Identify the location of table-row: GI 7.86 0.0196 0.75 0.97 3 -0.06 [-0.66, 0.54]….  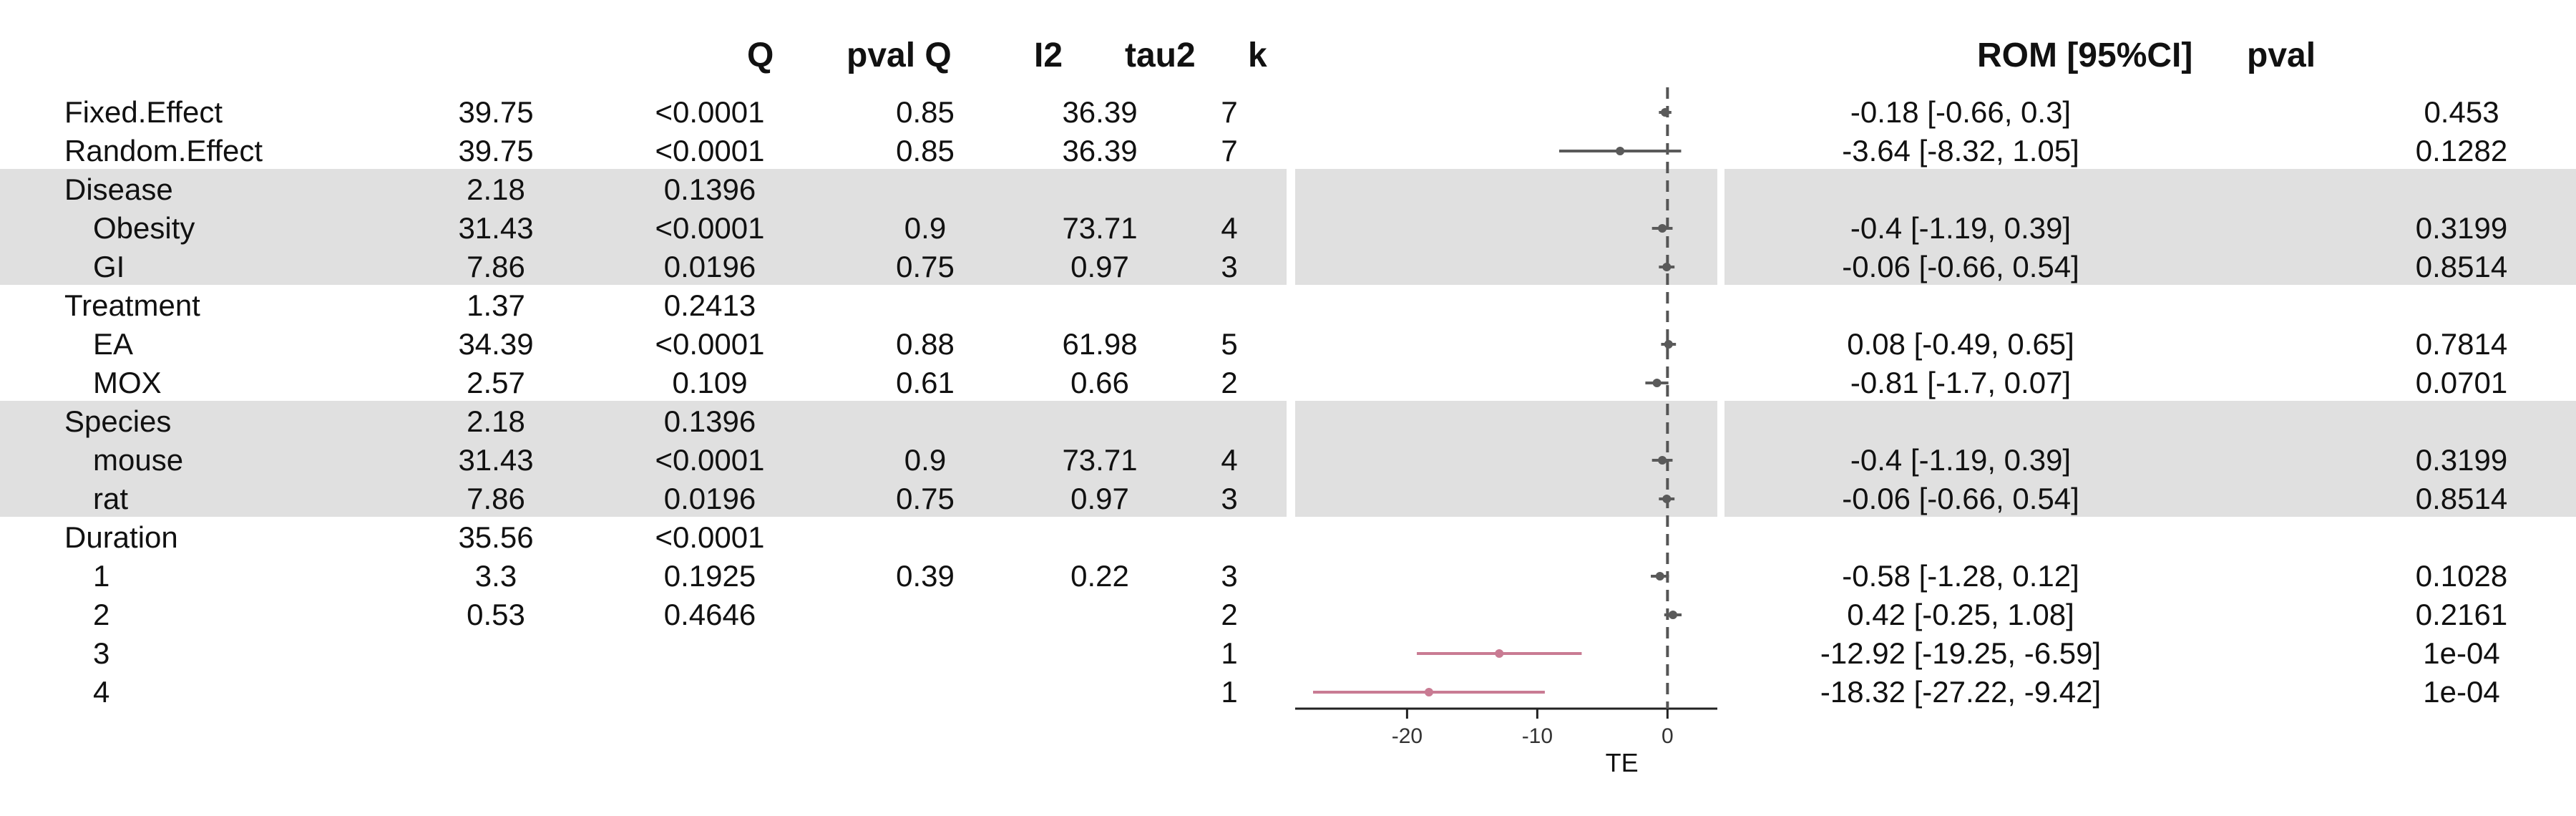
(1288, 267).